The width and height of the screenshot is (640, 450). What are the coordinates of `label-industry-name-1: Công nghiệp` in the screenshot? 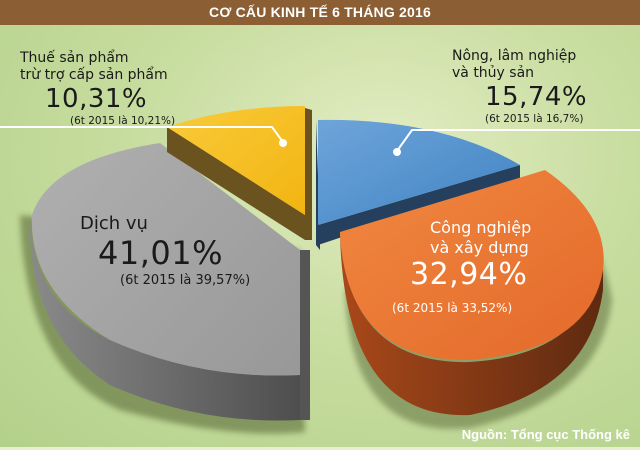 It's located at (481, 227).